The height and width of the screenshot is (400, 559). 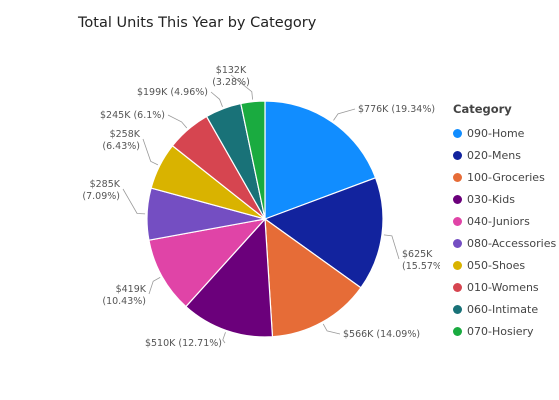 I want to click on legend-label: 050-Shoes, so click(x=496, y=265).